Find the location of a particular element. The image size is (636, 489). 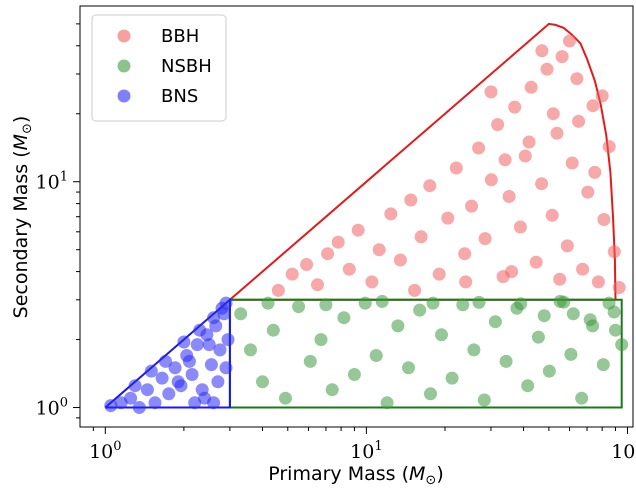

legend-marker-nsbh is located at coordinates (124, 66).